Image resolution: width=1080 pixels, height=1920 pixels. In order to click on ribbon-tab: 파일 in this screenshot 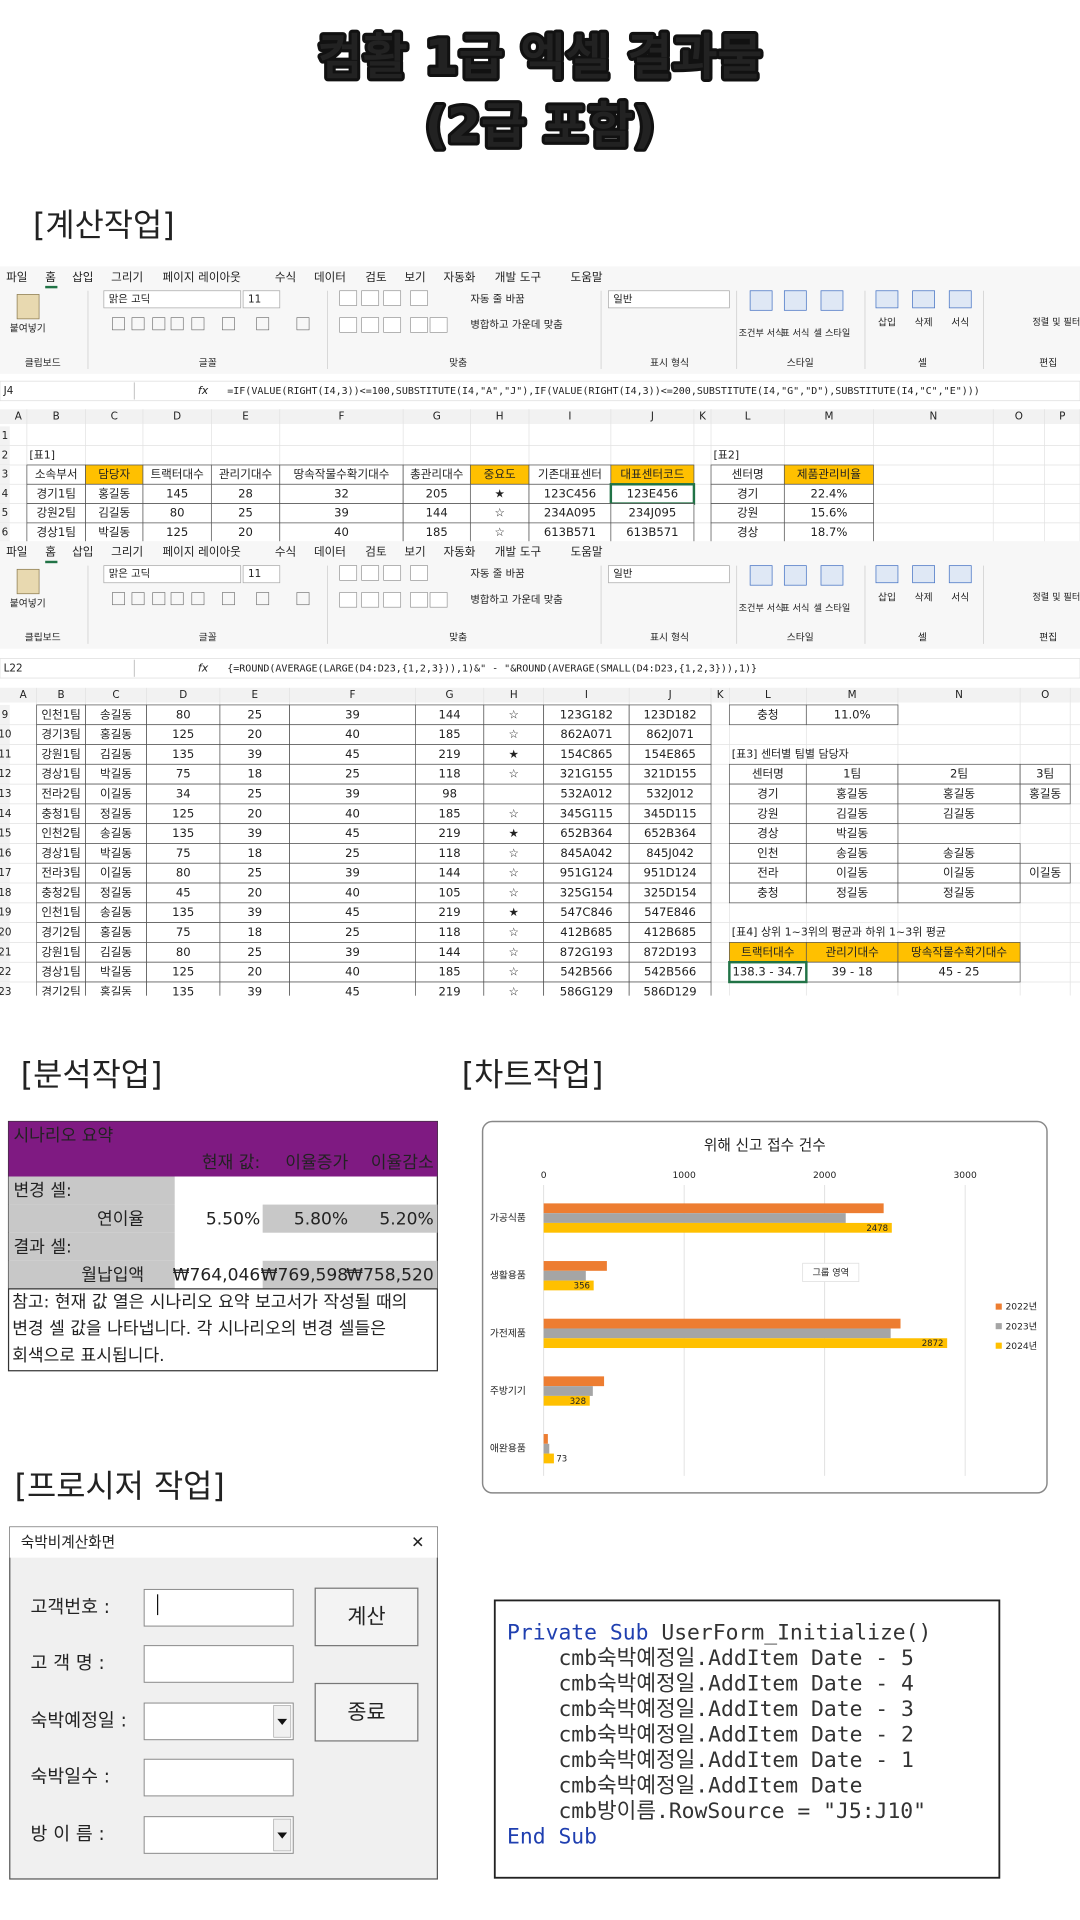, I will do `click(16, 552)`.